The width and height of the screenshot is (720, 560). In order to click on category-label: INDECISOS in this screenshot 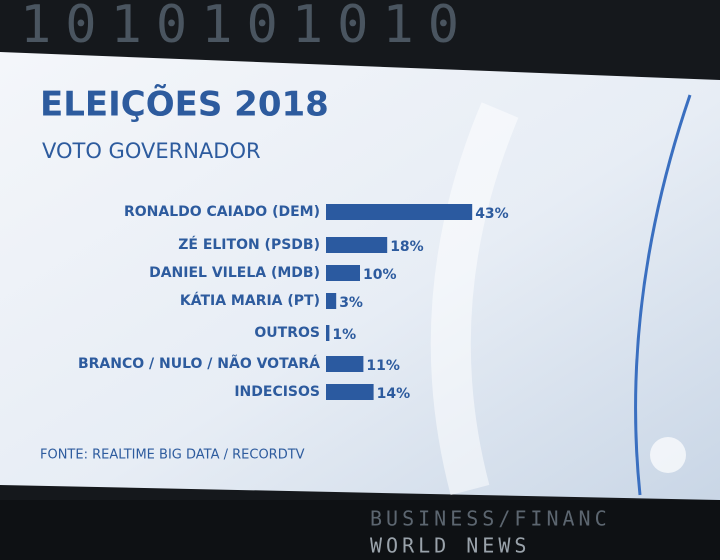, I will do `click(277, 392)`.